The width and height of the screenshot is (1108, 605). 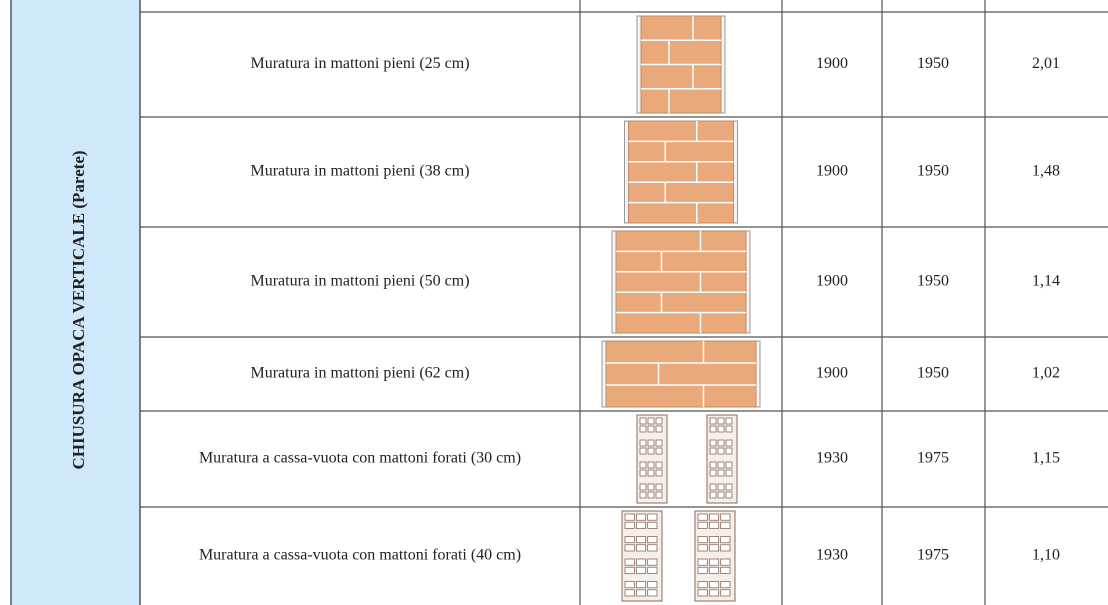 I want to click on side-label: CHIUSURA OPACA VERTICALE (Parete), so click(x=78, y=309).